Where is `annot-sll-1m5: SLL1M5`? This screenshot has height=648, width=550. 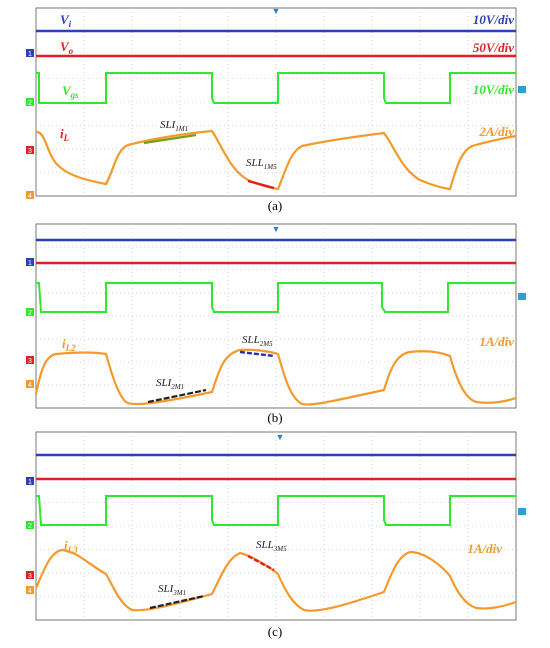 annot-sll-1m5: SLL1M5 is located at coordinates (261, 164).